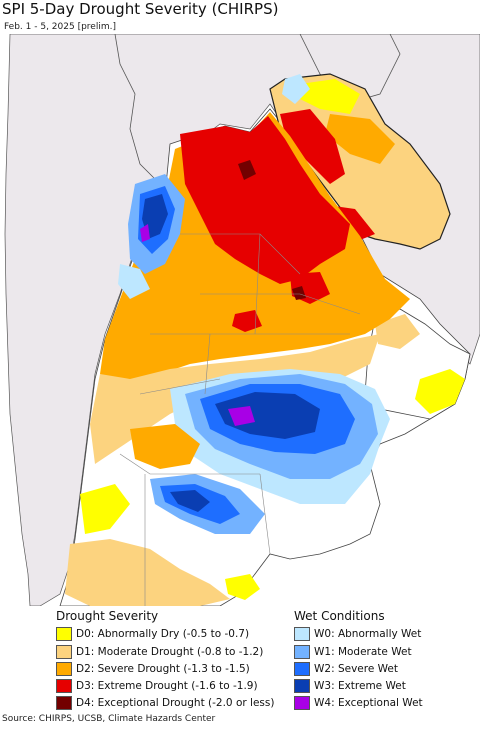 This screenshot has width=480, height=730. I want to click on legend-label-d4: D4: Exceptional Drought (-2.0 or less), so click(175, 703).